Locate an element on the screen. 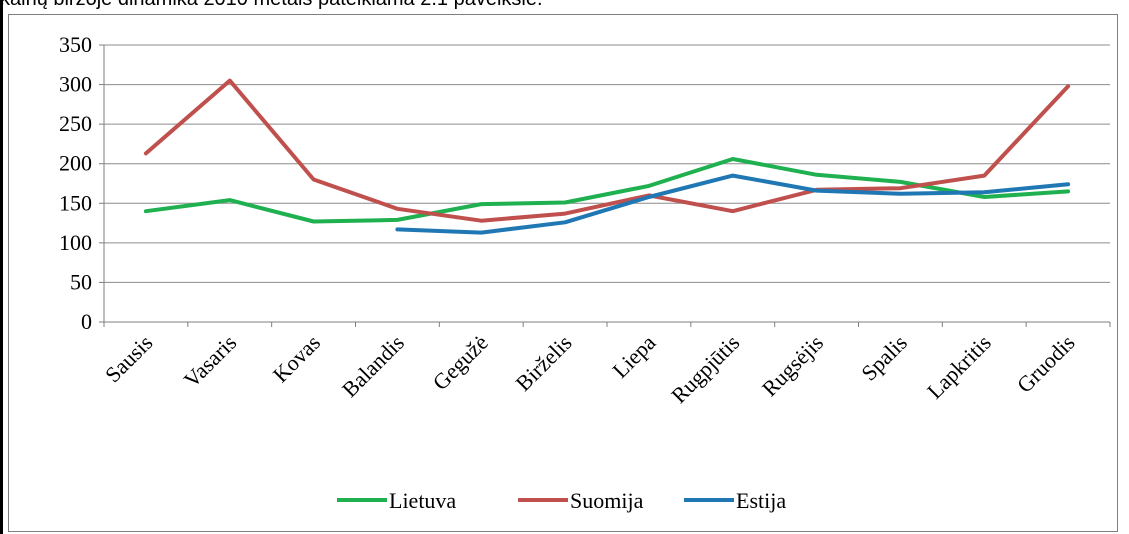 Image resolution: width=1129 pixels, height=534 pixels. legend-label-estija: Estija is located at coordinates (761, 500).